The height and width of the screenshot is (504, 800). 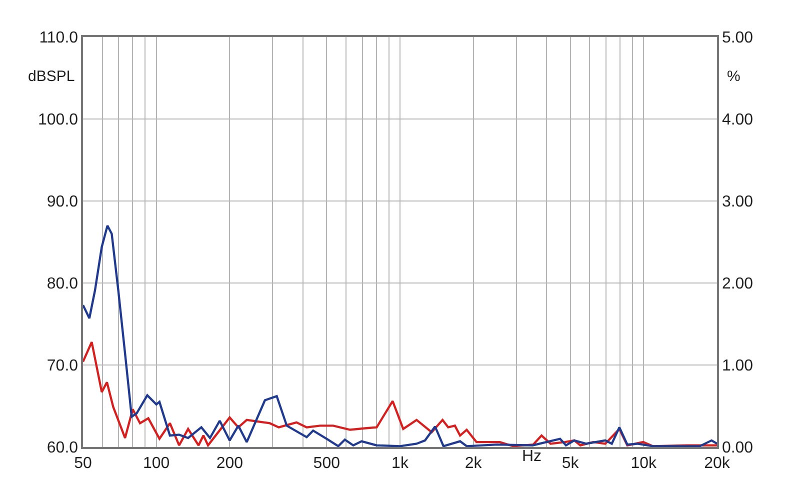 I want to click on y-tick-label: 80.0, so click(x=62, y=284).